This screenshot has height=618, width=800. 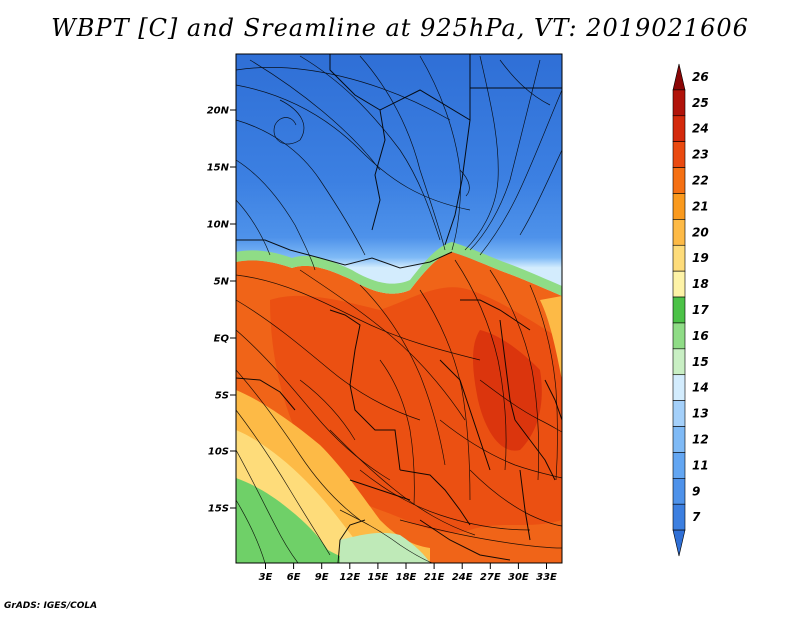 I want to click on lon-label: 6E, so click(x=294, y=577).